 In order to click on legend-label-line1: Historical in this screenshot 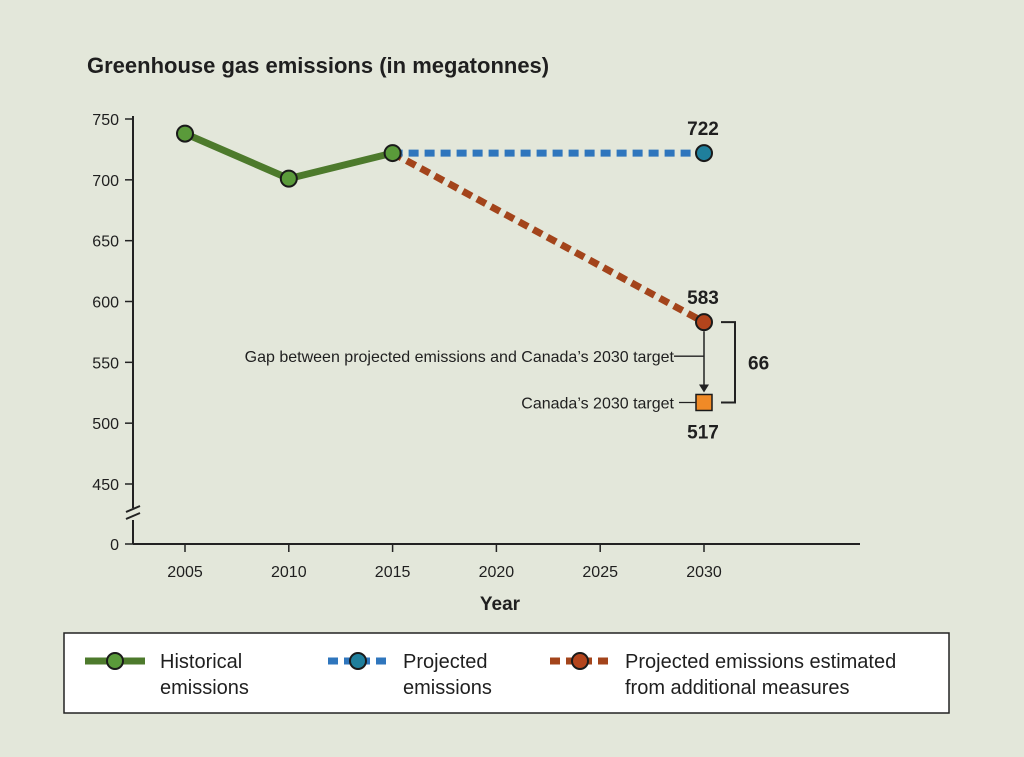, I will do `click(201, 662)`.